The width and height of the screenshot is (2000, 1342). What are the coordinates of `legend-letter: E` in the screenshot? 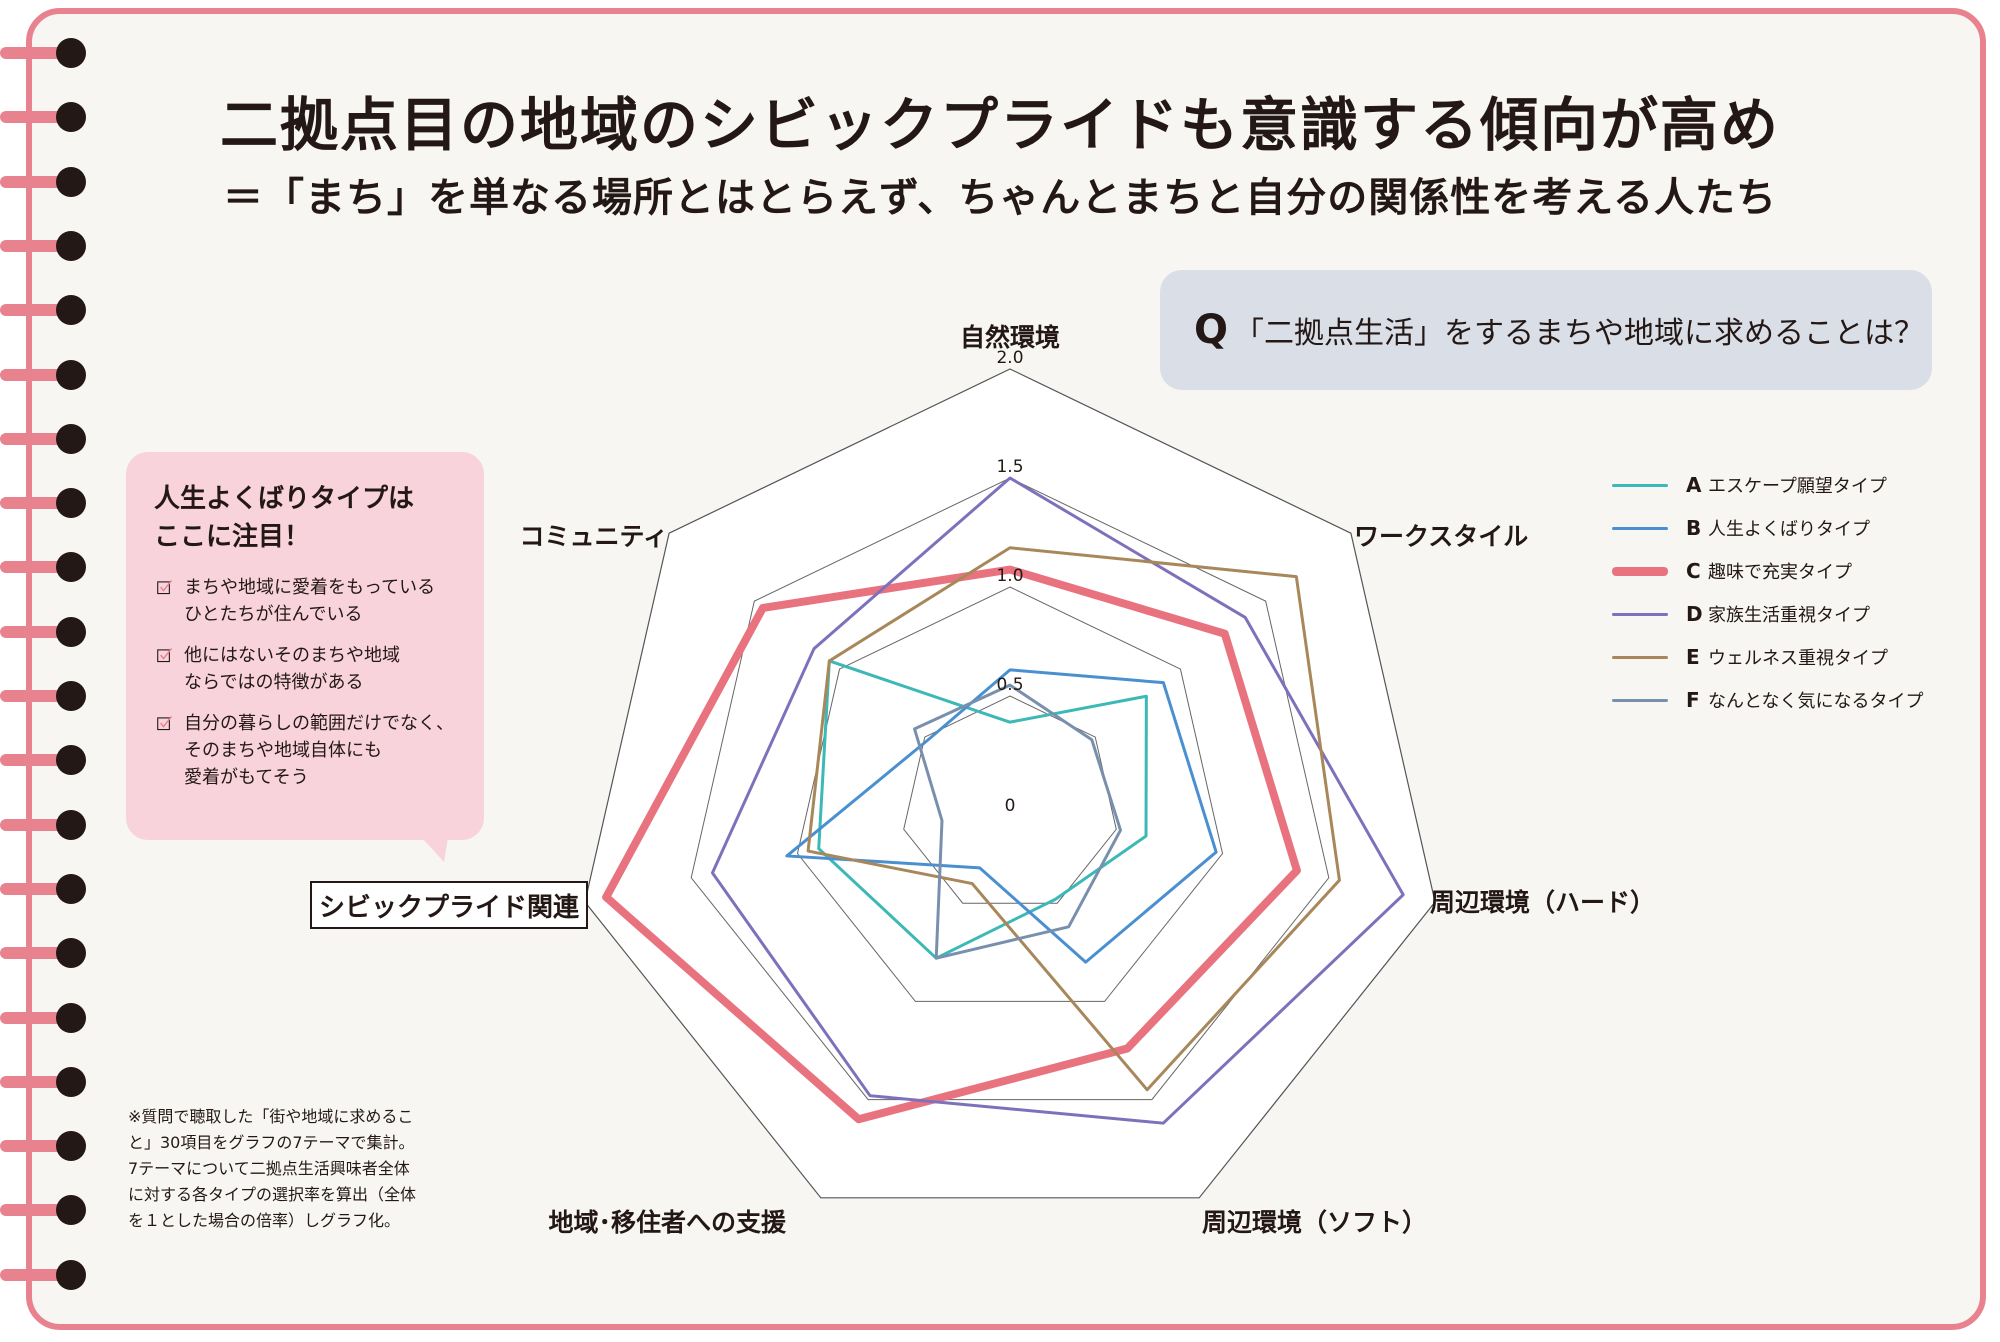 It's located at (1693, 657).